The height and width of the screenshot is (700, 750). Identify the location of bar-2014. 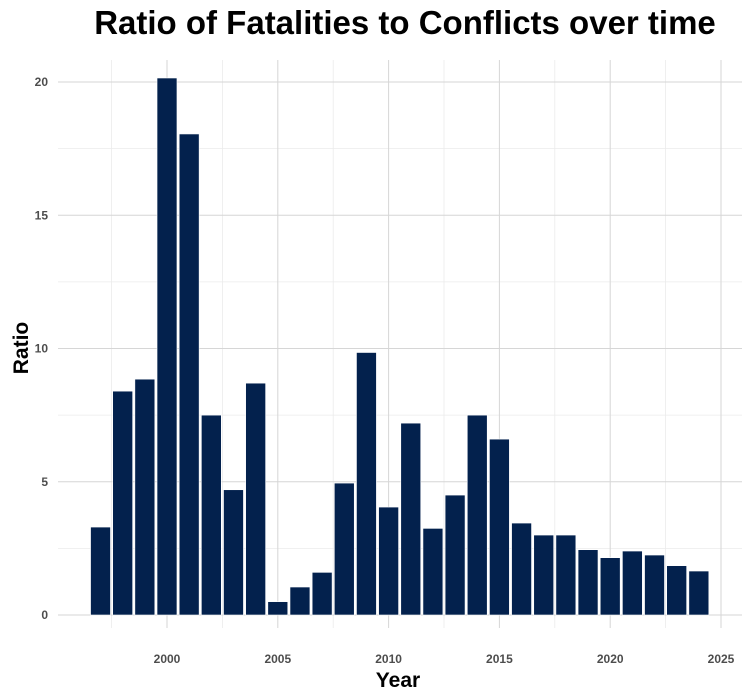
(477, 515).